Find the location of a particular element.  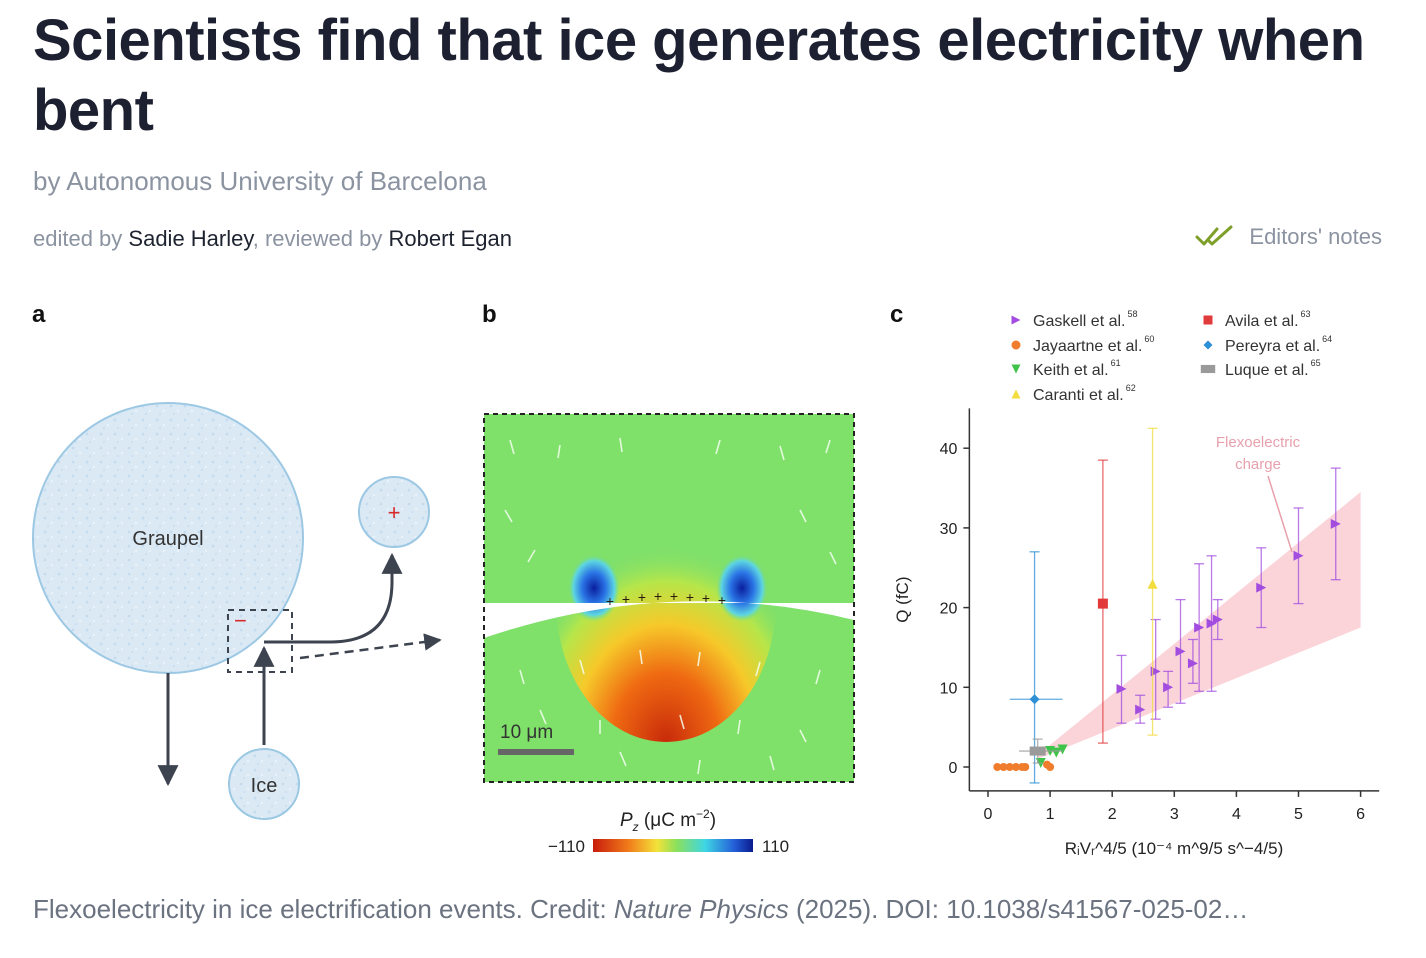

scale-bar-label: 10 μm is located at coordinates (526, 732).